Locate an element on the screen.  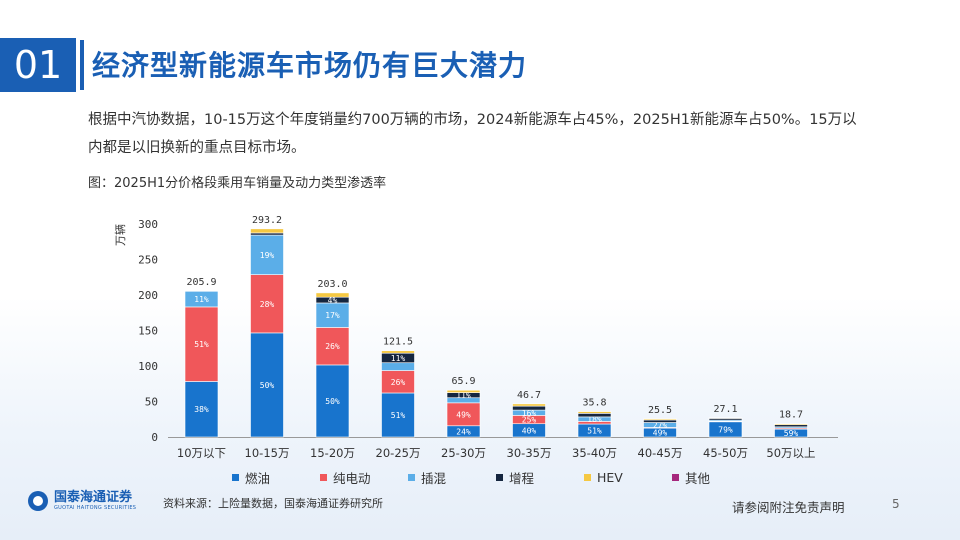
segment-percent-label: 38% is located at coordinates (201, 409).